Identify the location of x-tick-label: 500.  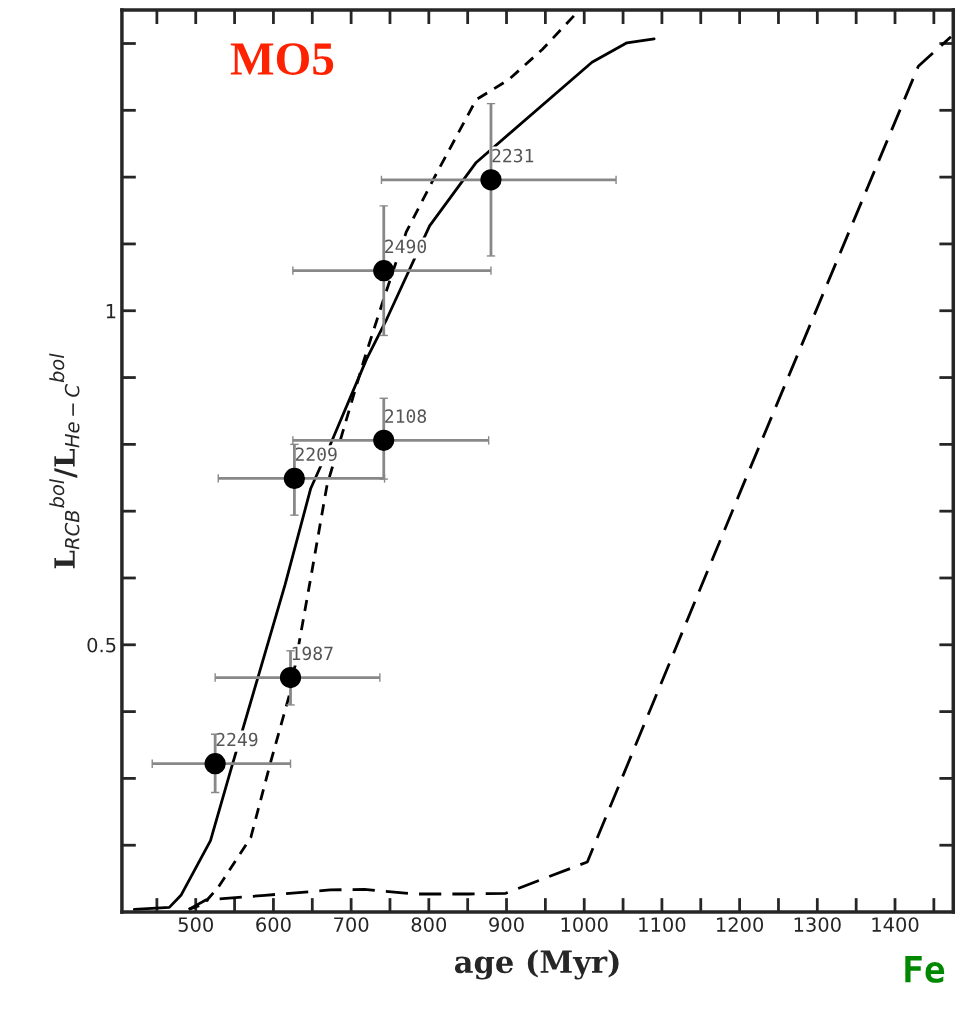
(195, 924).